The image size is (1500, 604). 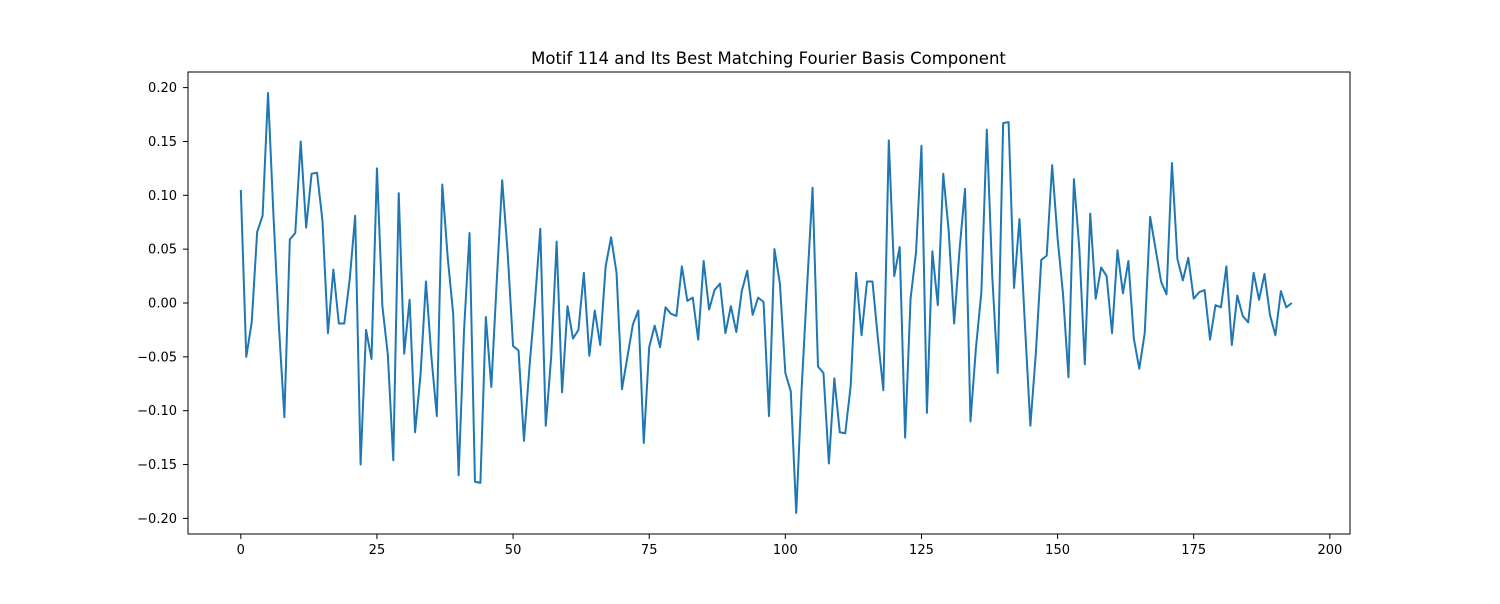 I want to click on x-tick-label: 50, so click(x=513, y=550).